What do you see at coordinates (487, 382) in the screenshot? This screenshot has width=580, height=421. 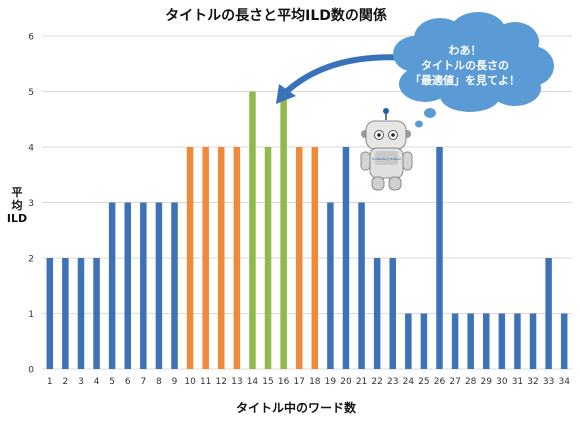 I see `x-tick-label: 29` at bounding box center [487, 382].